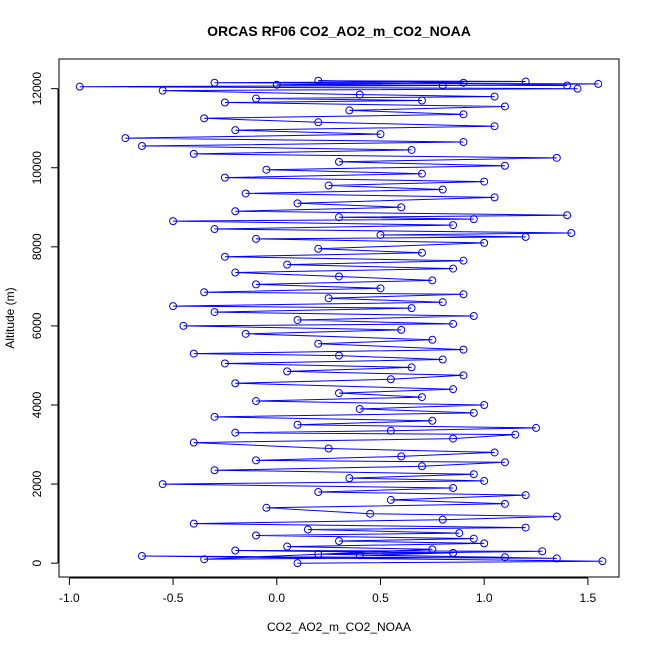 This screenshot has height=650, width=650. What do you see at coordinates (37, 246) in the screenshot?
I see `y-tick-label: 8000` at bounding box center [37, 246].